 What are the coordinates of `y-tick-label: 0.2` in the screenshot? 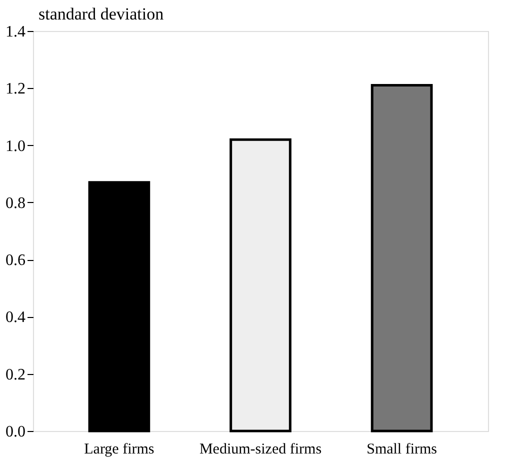 It's located at (16, 375).